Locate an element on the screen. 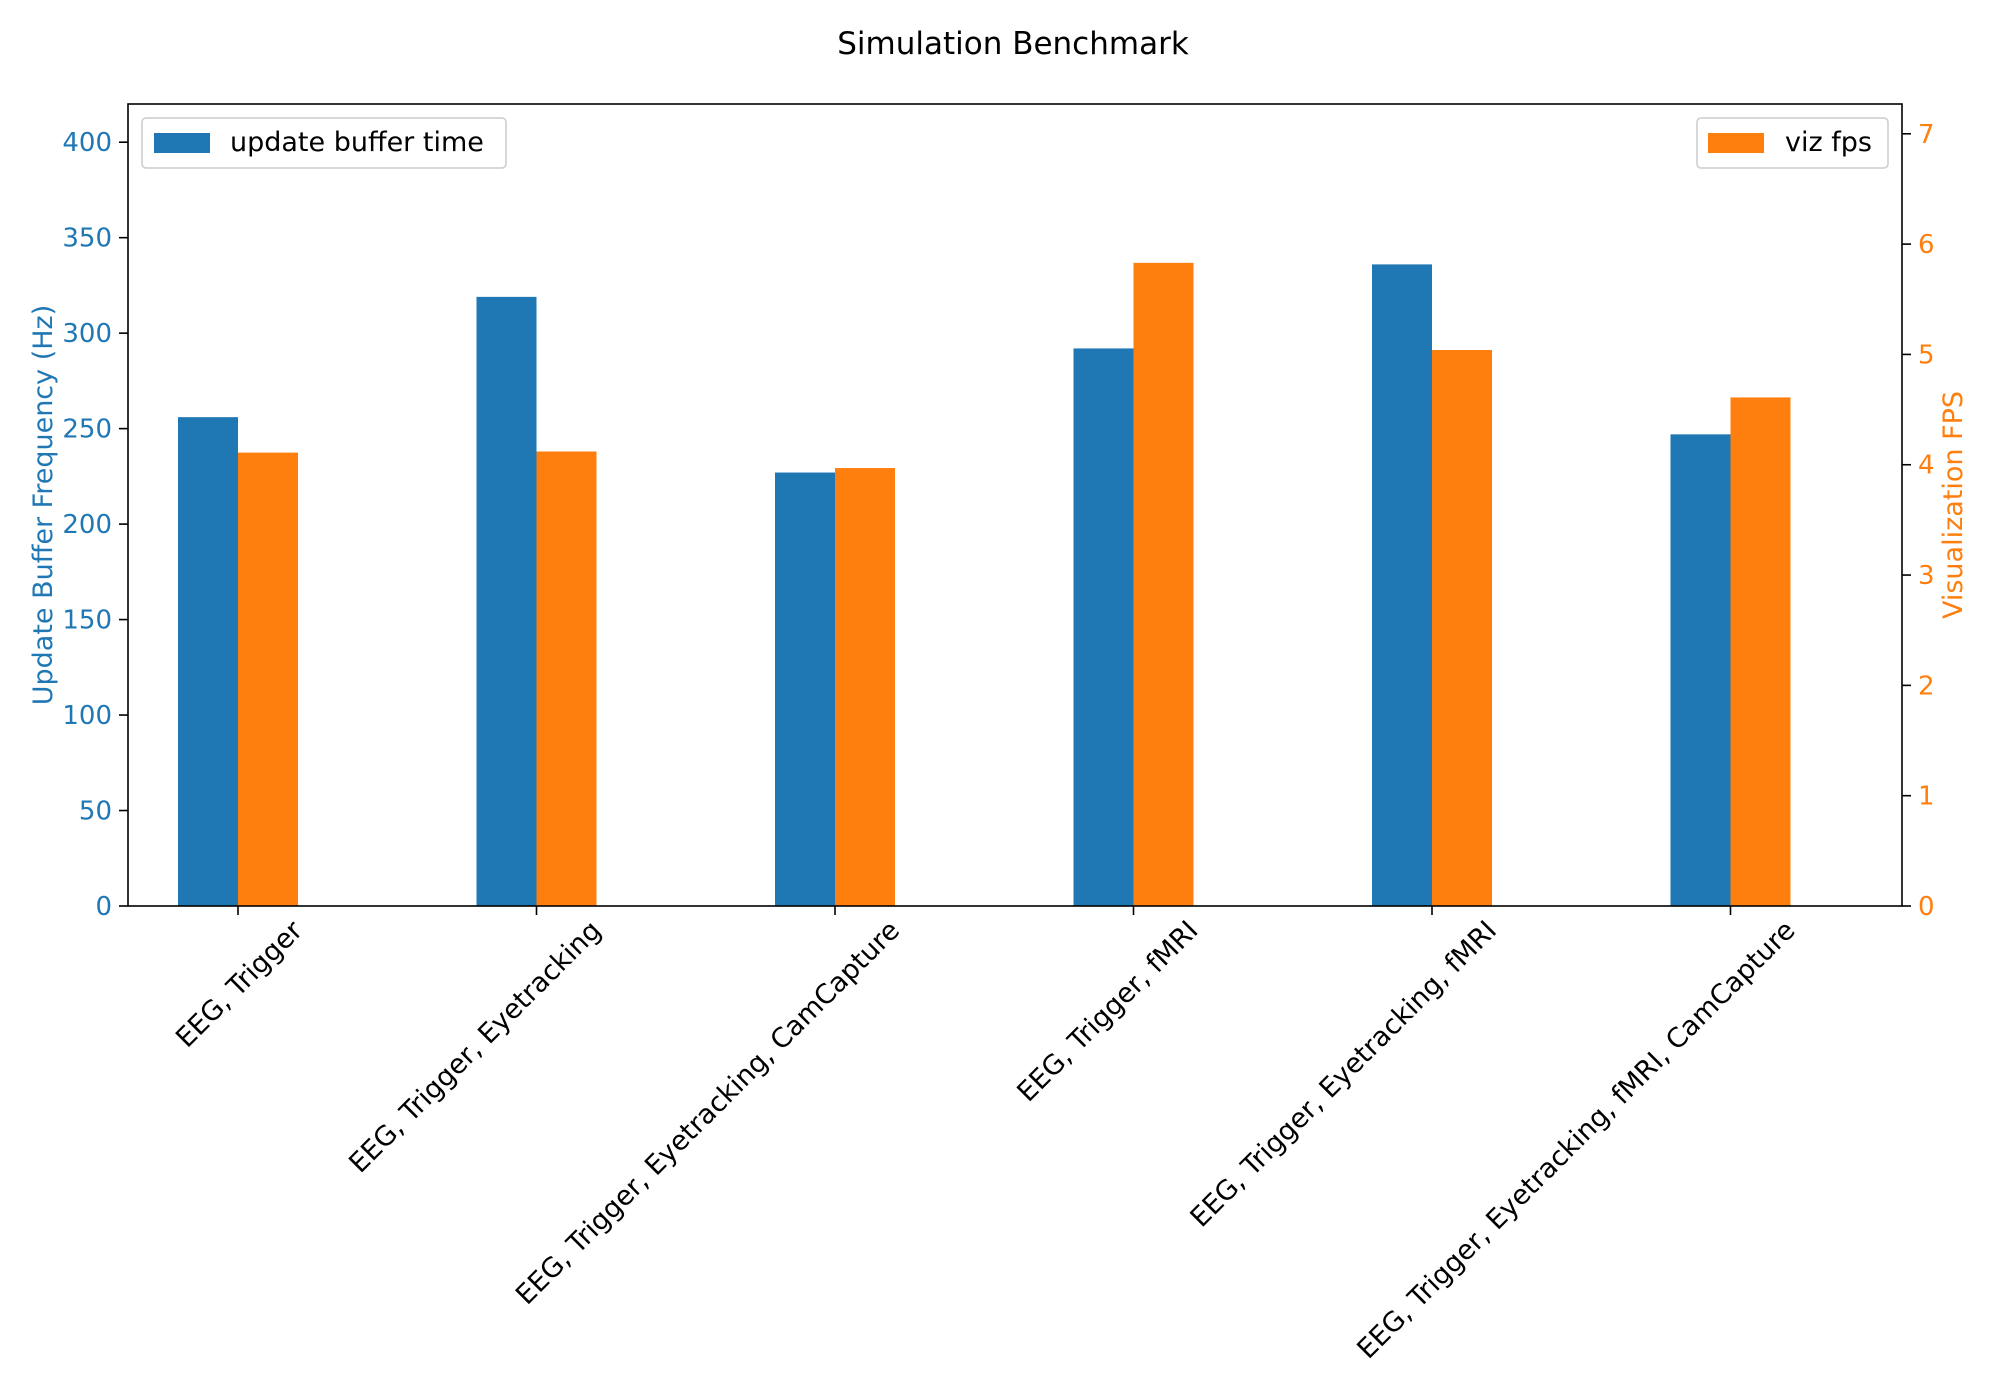 The width and height of the screenshot is (2000, 1400). legend-right-swatch is located at coordinates (1736, 143).